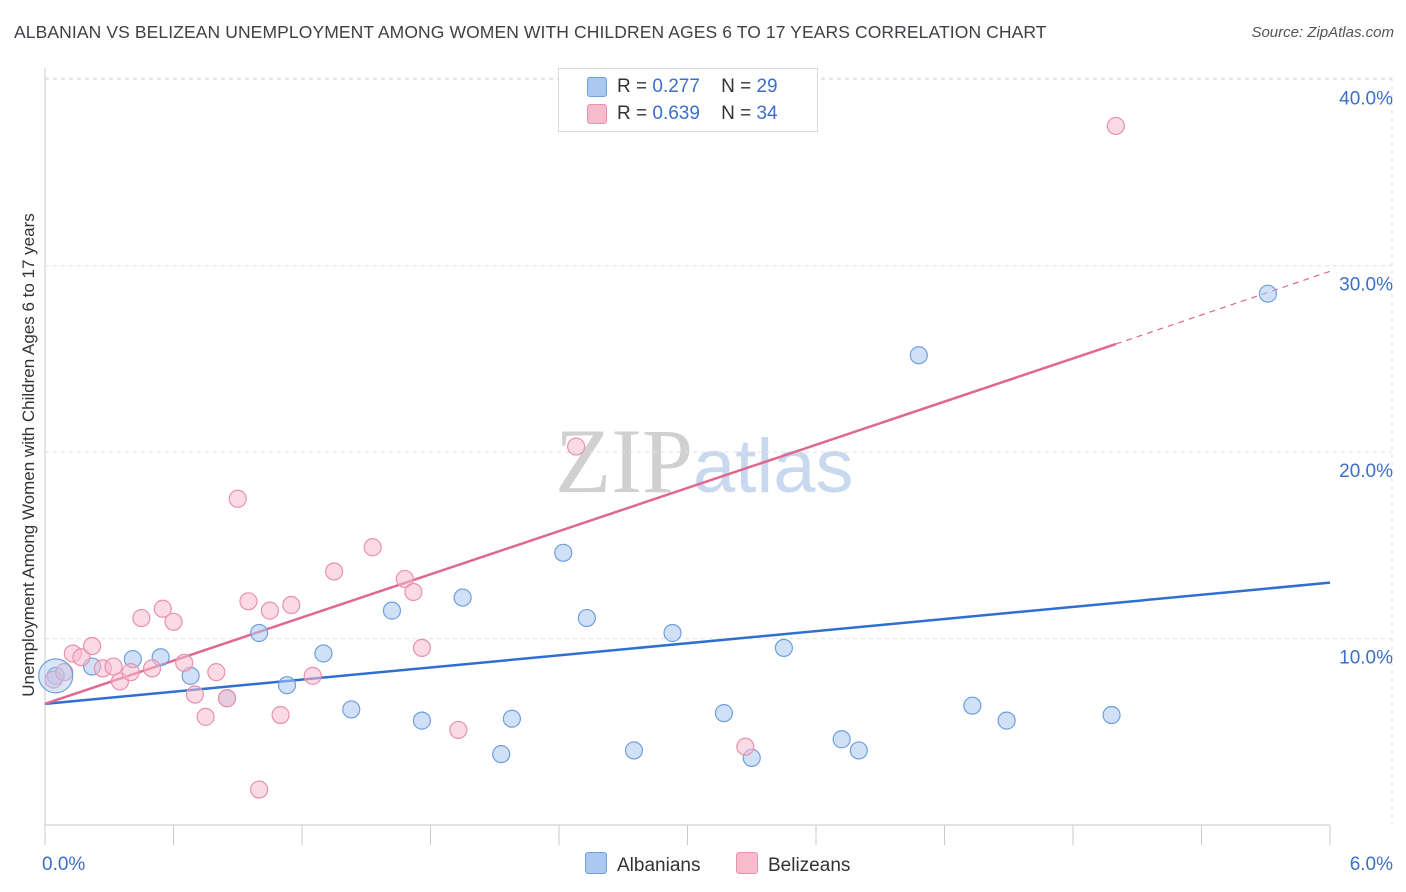 This screenshot has height=892, width=1406. Describe the element at coordinates (597, 87) in the screenshot. I see `albanians-swatch` at that location.